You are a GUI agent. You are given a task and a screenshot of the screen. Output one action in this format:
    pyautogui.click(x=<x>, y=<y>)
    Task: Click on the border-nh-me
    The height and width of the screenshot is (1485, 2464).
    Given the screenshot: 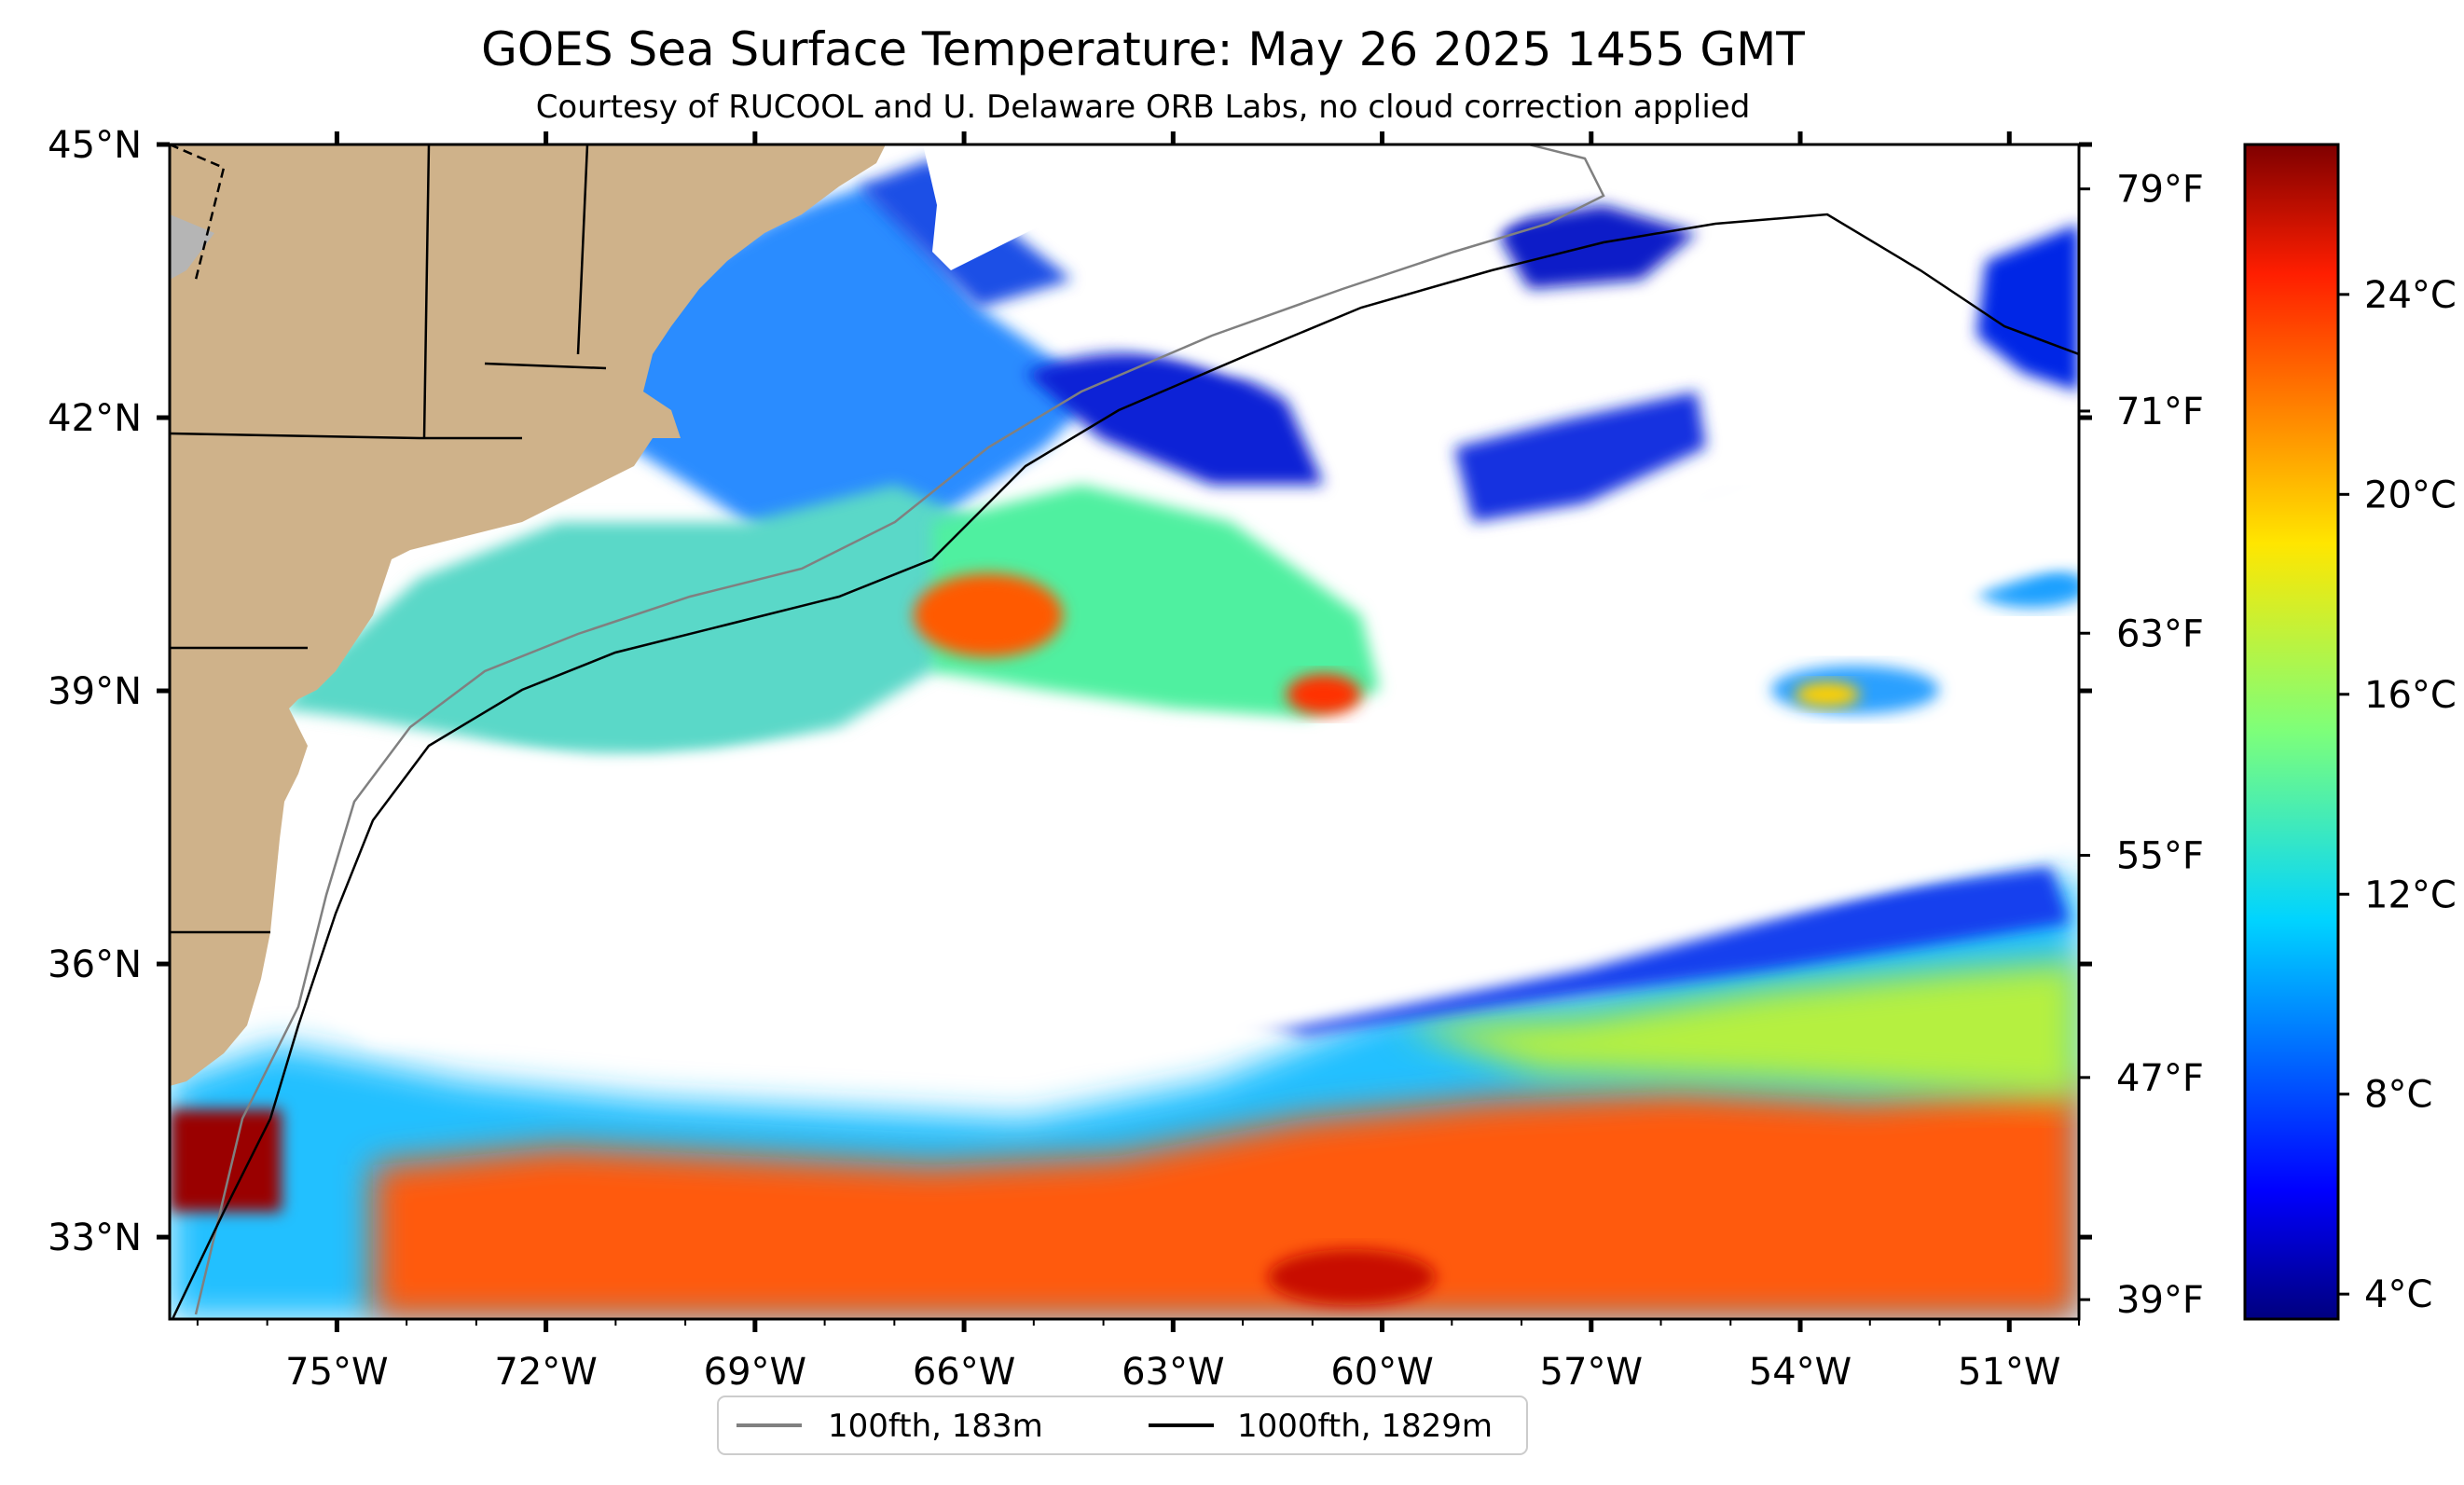 What is the action you would take?
    pyautogui.click(x=582, y=249)
    